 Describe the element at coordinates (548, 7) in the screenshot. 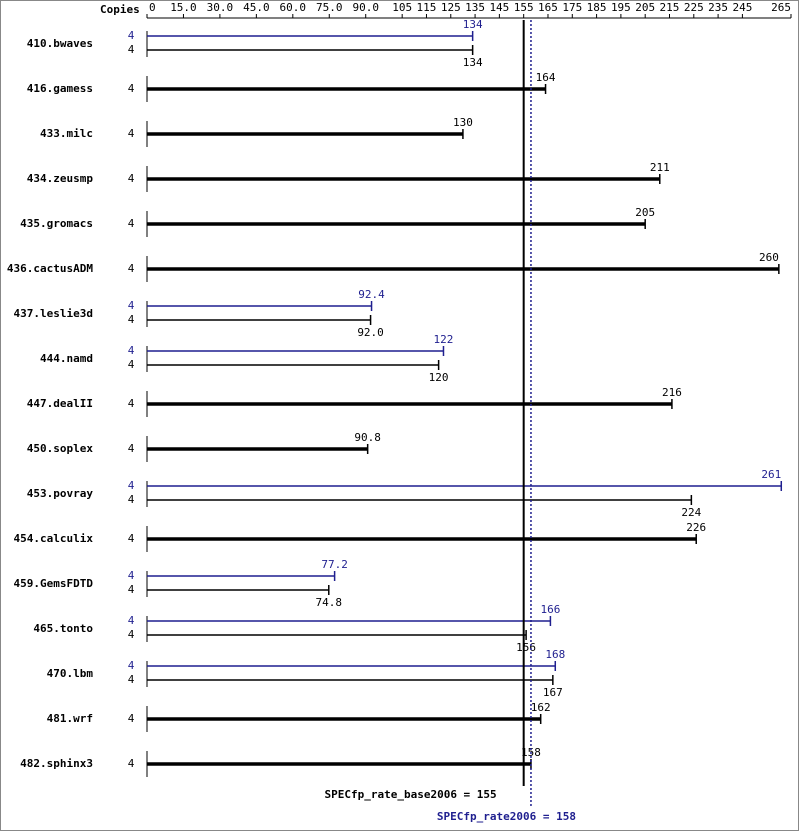

I see `x-tick-label: 165` at that location.